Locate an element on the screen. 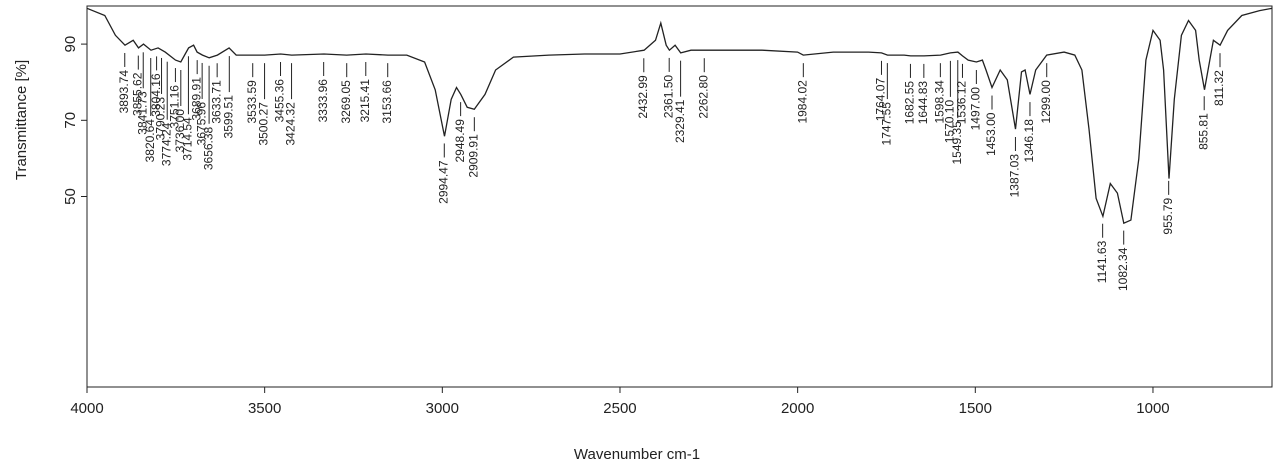 The width and height of the screenshot is (1274, 468). x-tick-label: 3500 is located at coordinates (264, 408).